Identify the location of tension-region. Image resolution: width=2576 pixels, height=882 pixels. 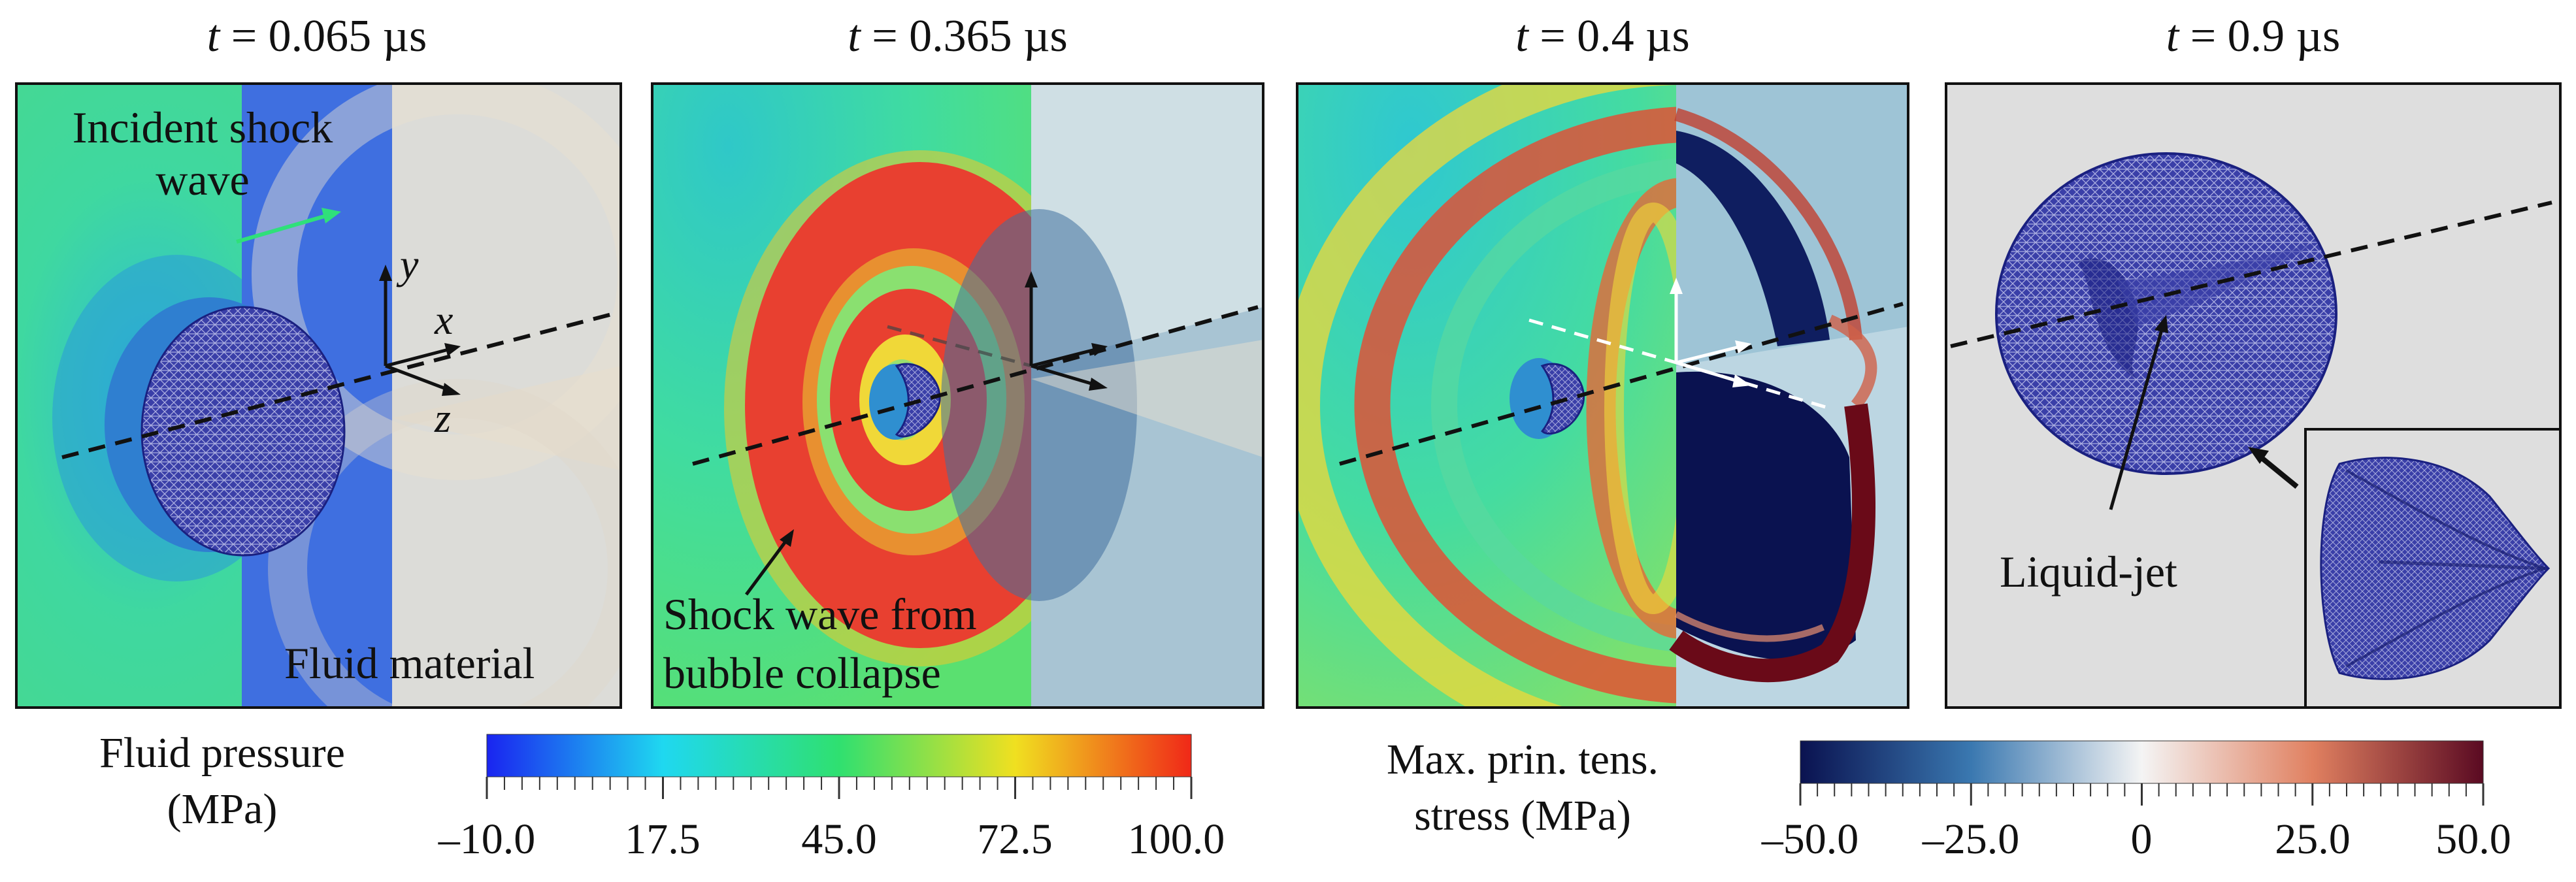
(1766, 516).